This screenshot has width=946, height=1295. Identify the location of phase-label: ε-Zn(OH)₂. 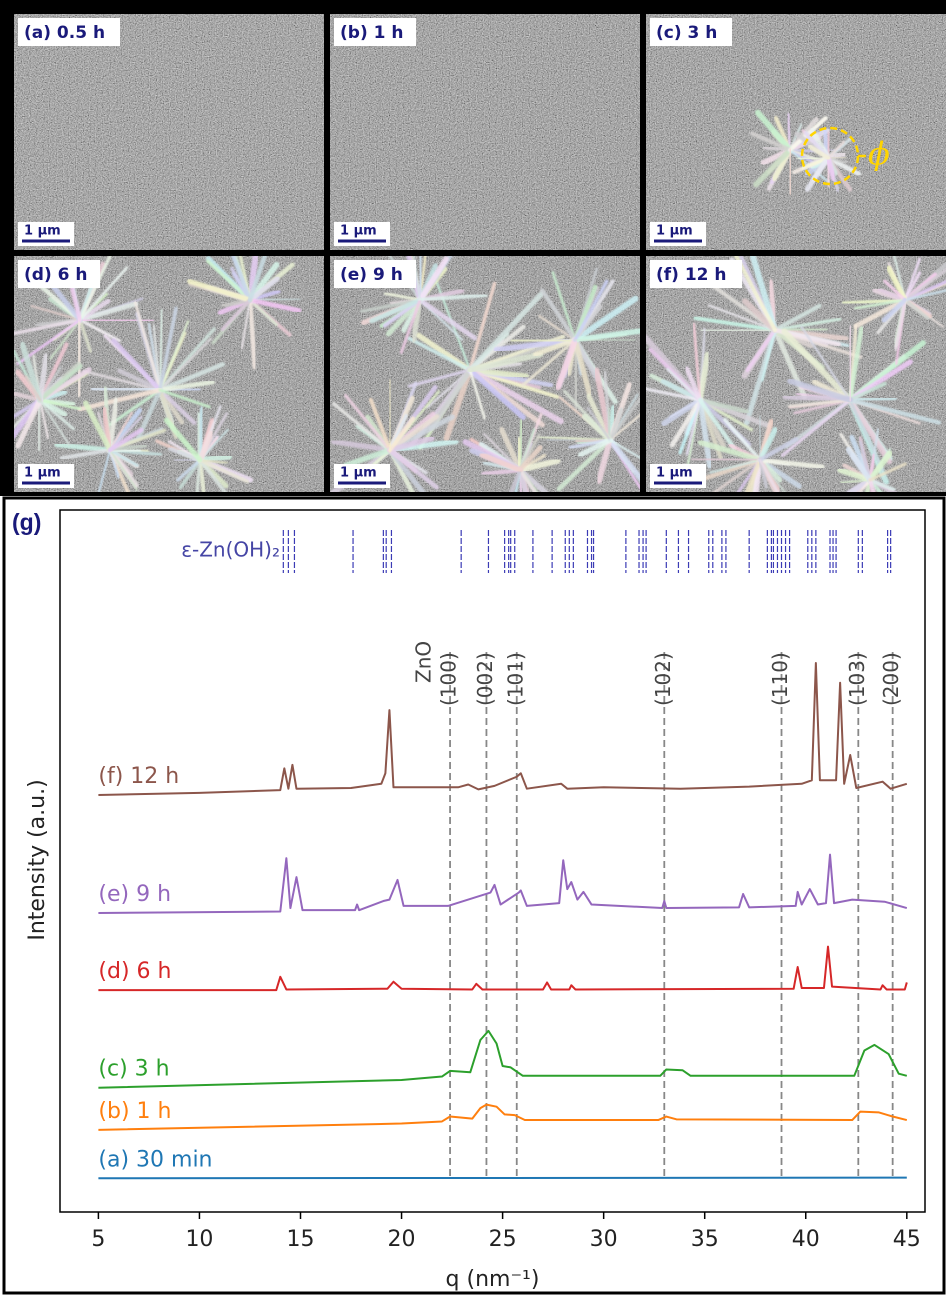
(230, 550).